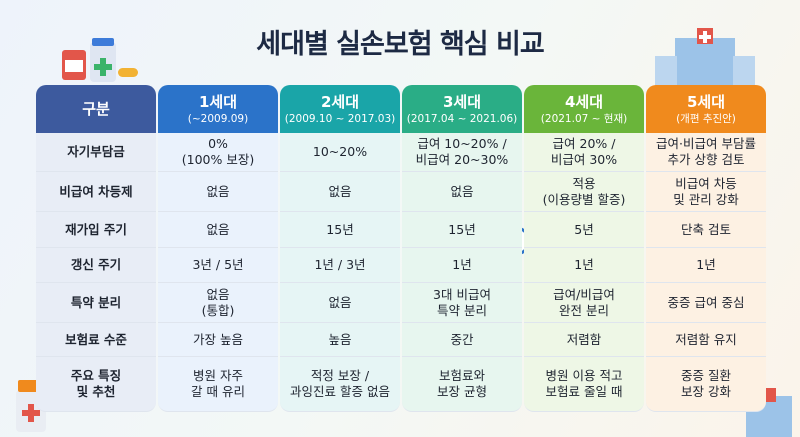 The width and height of the screenshot is (800, 437). I want to click on row-label: 갱신 주기, so click(96, 265).